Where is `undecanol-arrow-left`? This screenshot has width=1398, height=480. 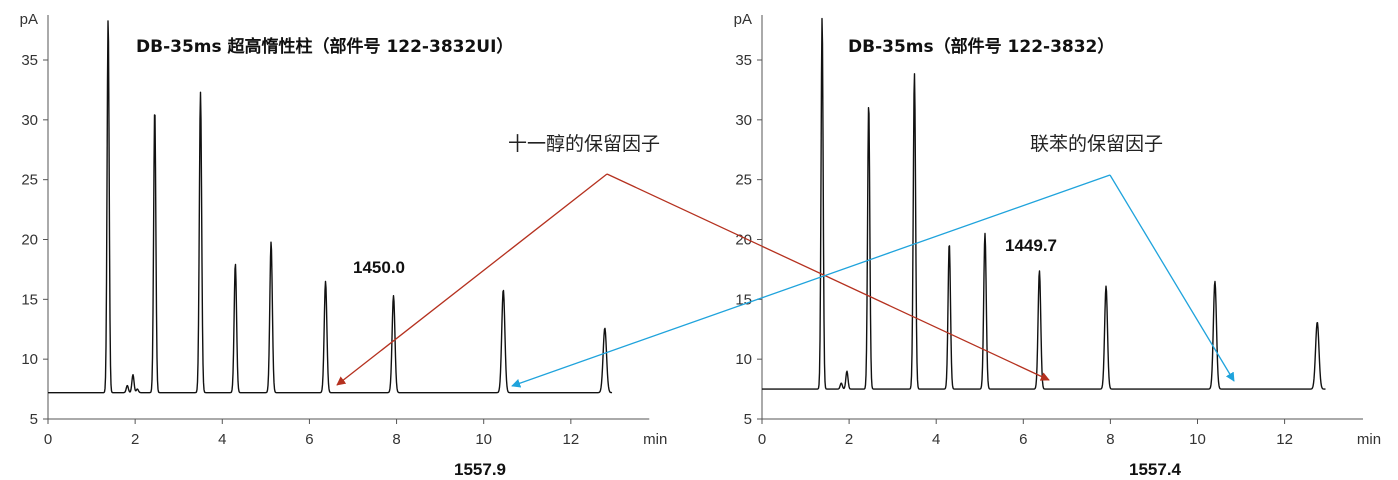 undecanol-arrow-left is located at coordinates (472, 279).